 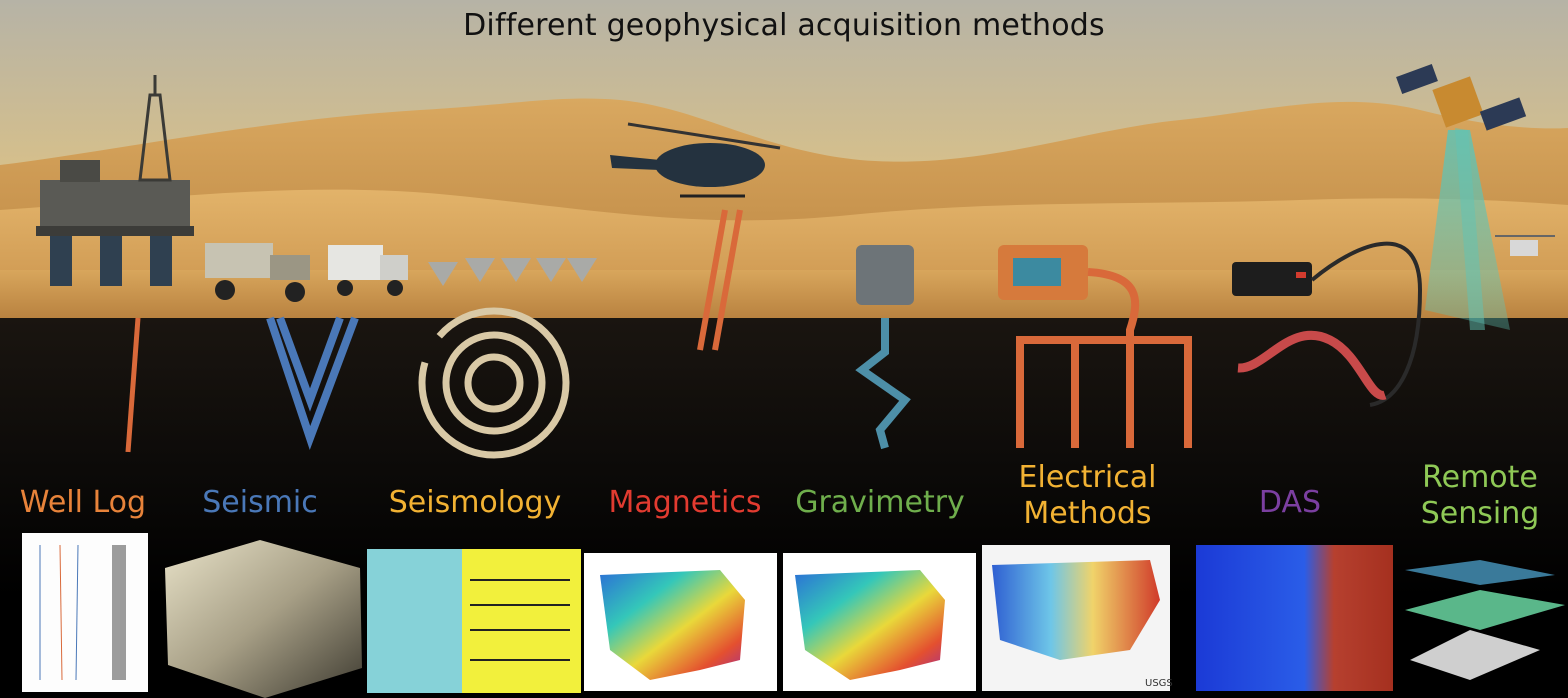 I want to click on label-das: DAS, so click(x=1290, y=503).